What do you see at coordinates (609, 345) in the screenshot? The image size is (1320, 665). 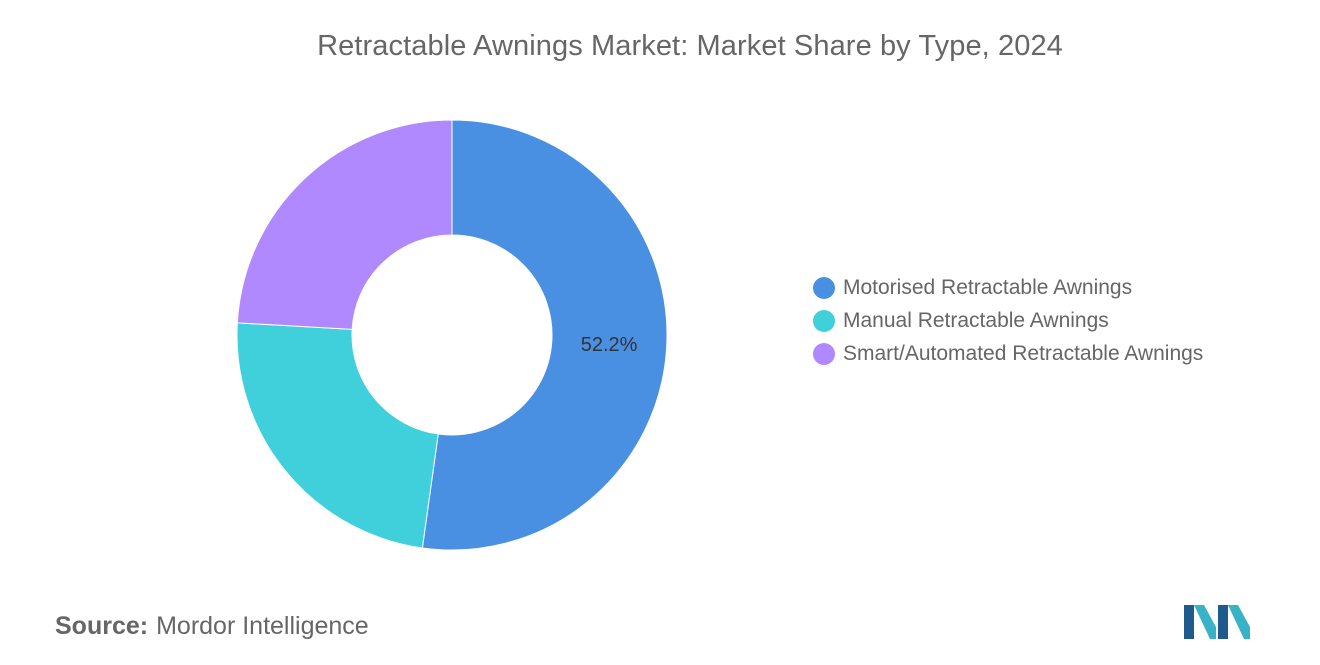 I see `data-label-motorised: 52.2%` at bounding box center [609, 345].